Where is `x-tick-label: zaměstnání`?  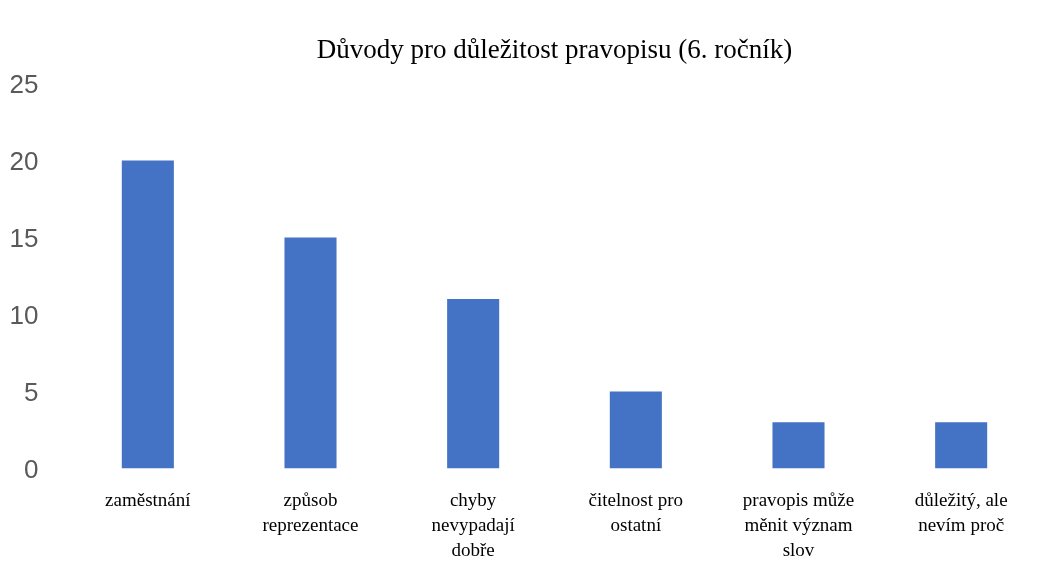
x-tick-label: zaměstnání is located at coordinates (148, 499).